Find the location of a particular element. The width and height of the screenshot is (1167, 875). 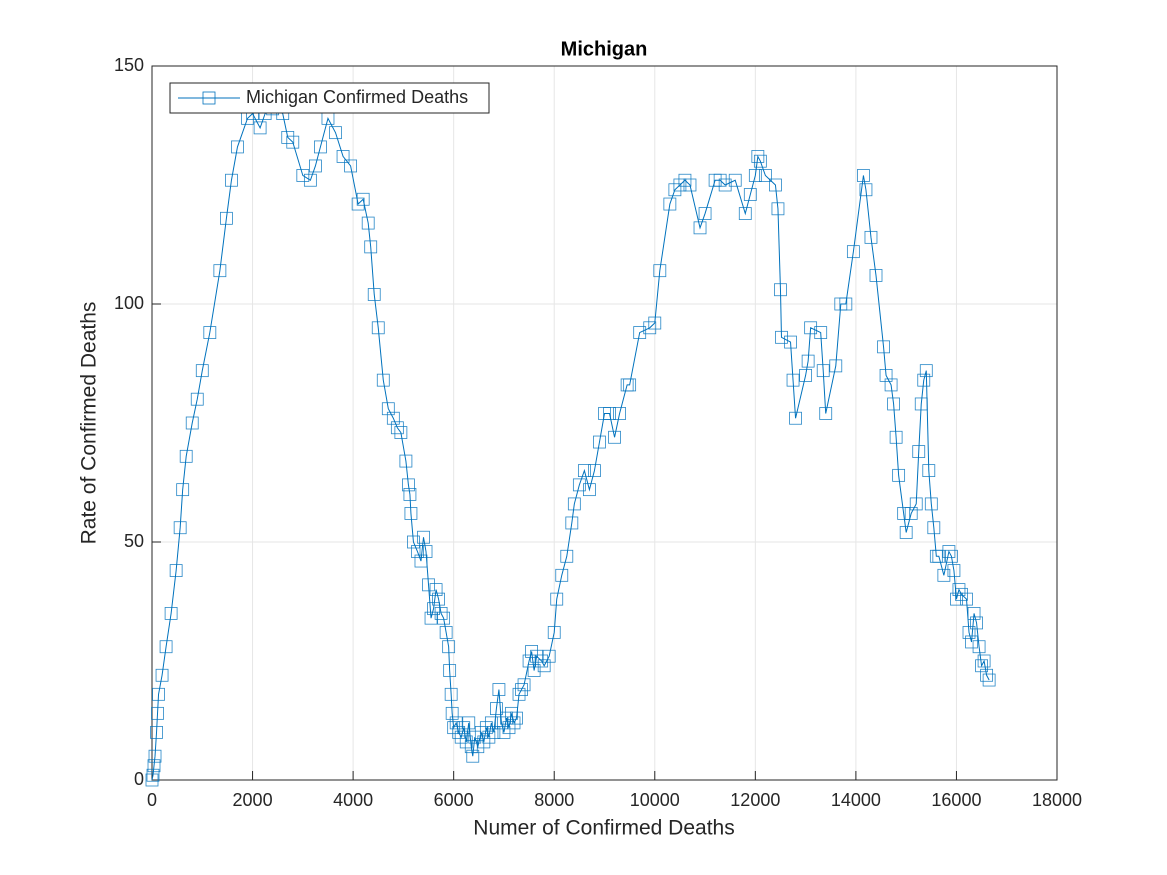

y-axis-label: Rate of Confirmed Deaths is located at coordinates (89, 423).